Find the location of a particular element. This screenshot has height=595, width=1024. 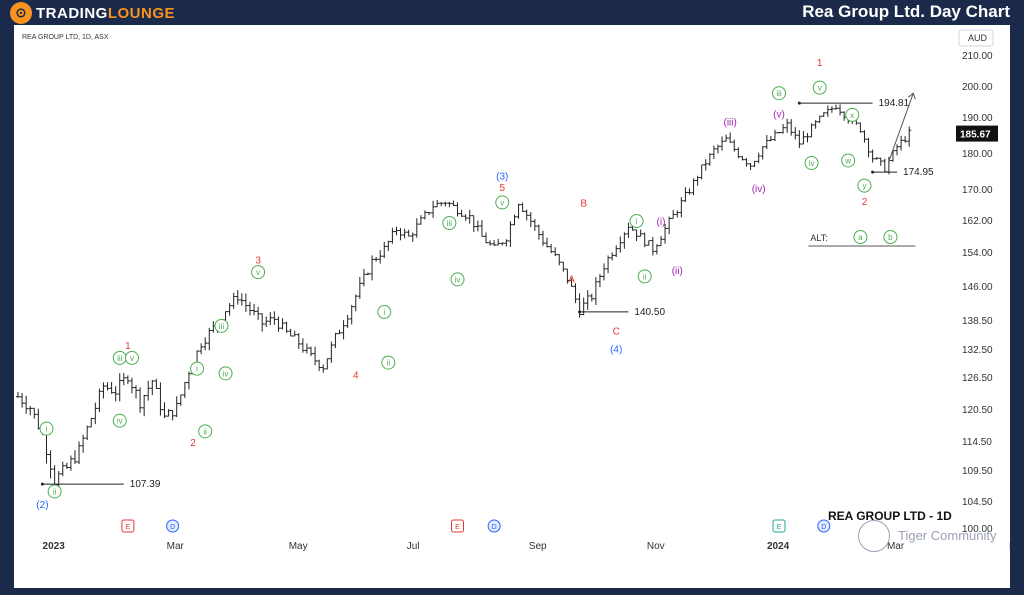

chart-footer-label: REA GROUP LTD - 1D is located at coordinates (890, 516).